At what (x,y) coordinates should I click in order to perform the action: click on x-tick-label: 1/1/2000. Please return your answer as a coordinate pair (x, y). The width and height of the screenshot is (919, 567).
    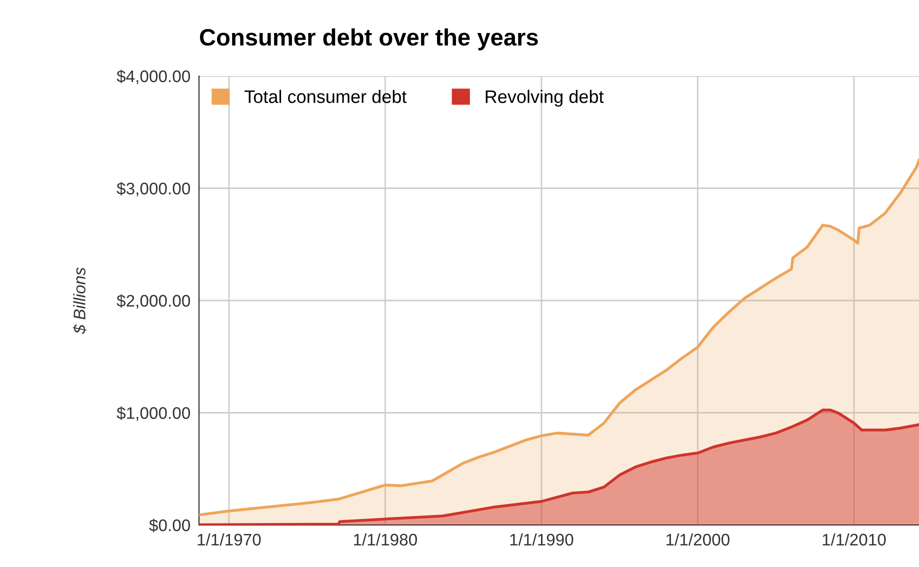
    Looking at the image, I should click on (698, 539).